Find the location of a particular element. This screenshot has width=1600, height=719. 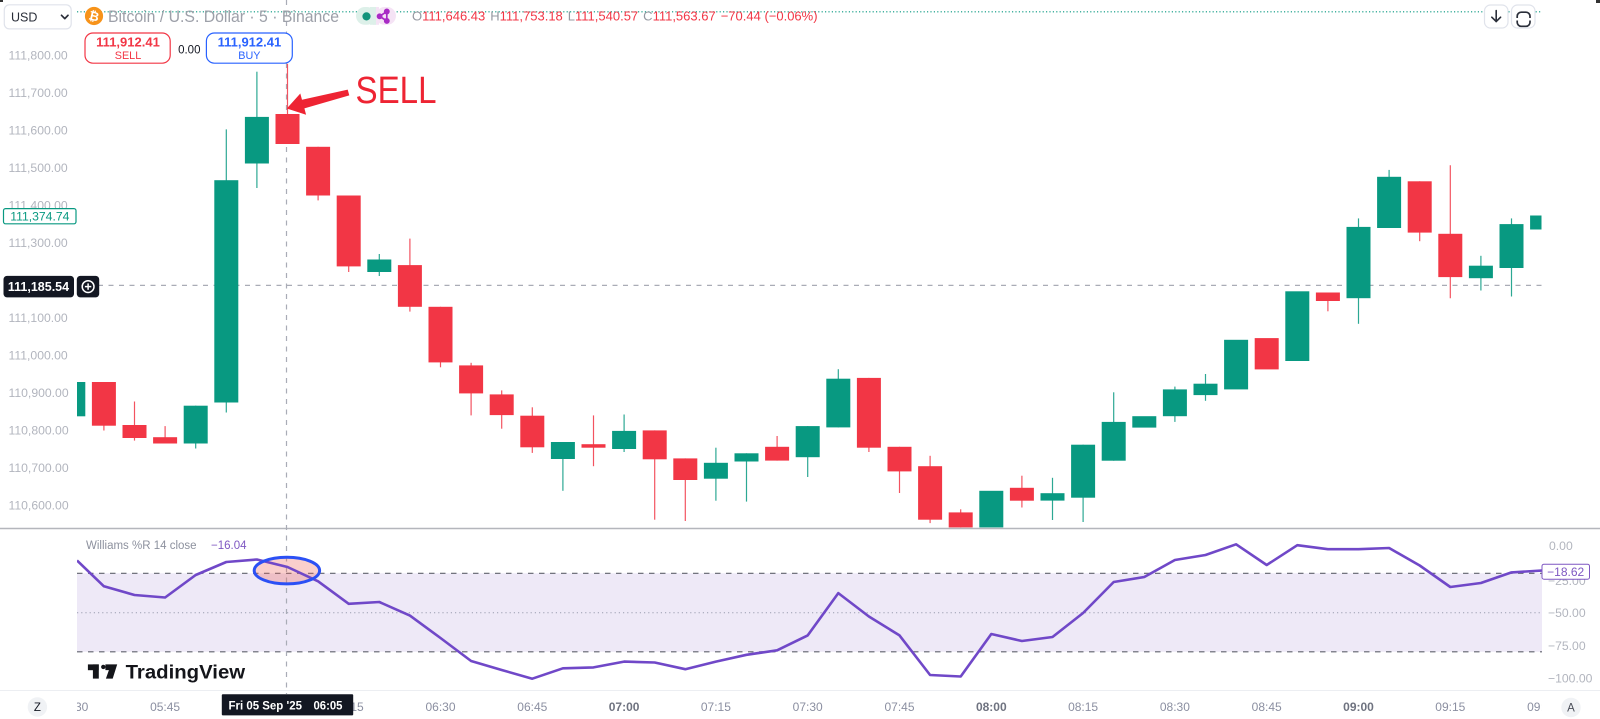

svg-text: 110,800.00 is located at coordinates (39, 430).